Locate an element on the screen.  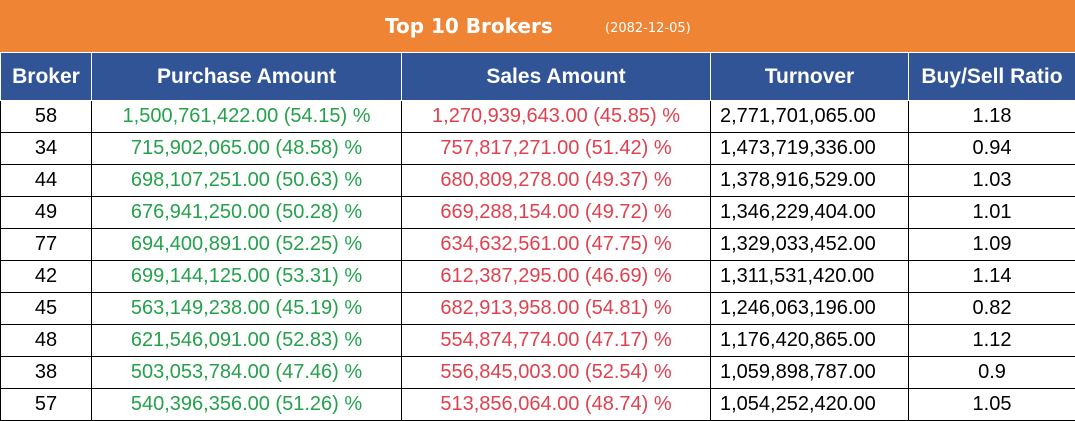
ratio-cell: 1.01 is located at coordinates (991, 212).